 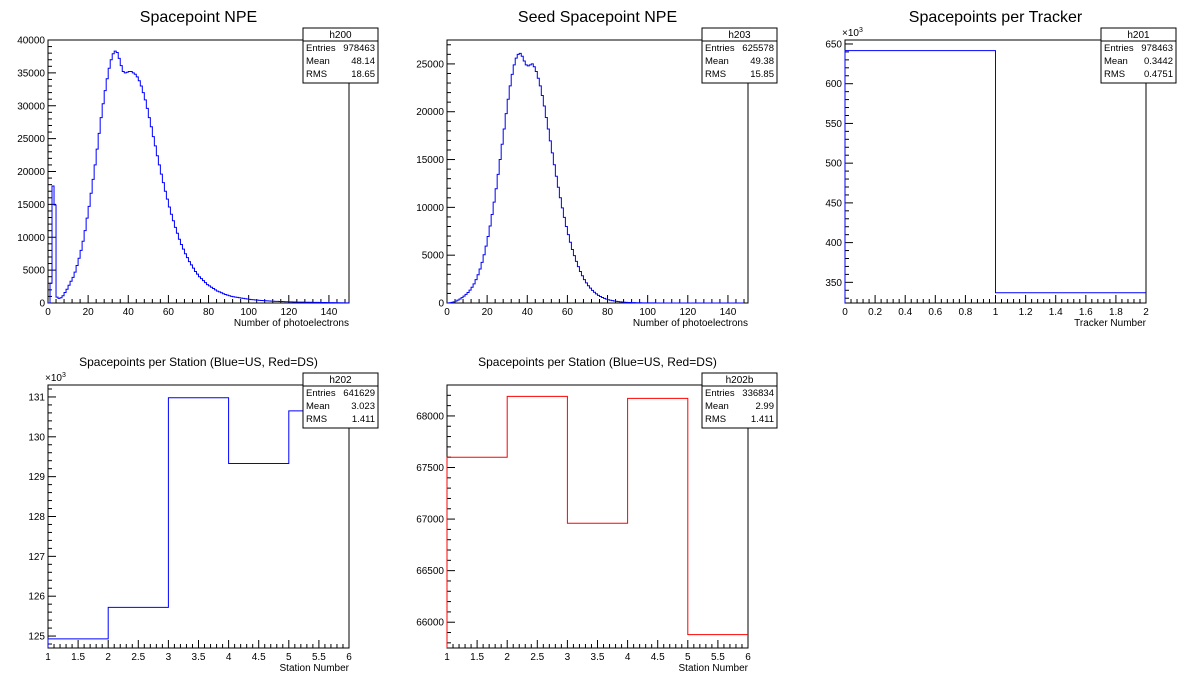 I want to click on x-tick-label: 1.5, so click(x=477, y=657).